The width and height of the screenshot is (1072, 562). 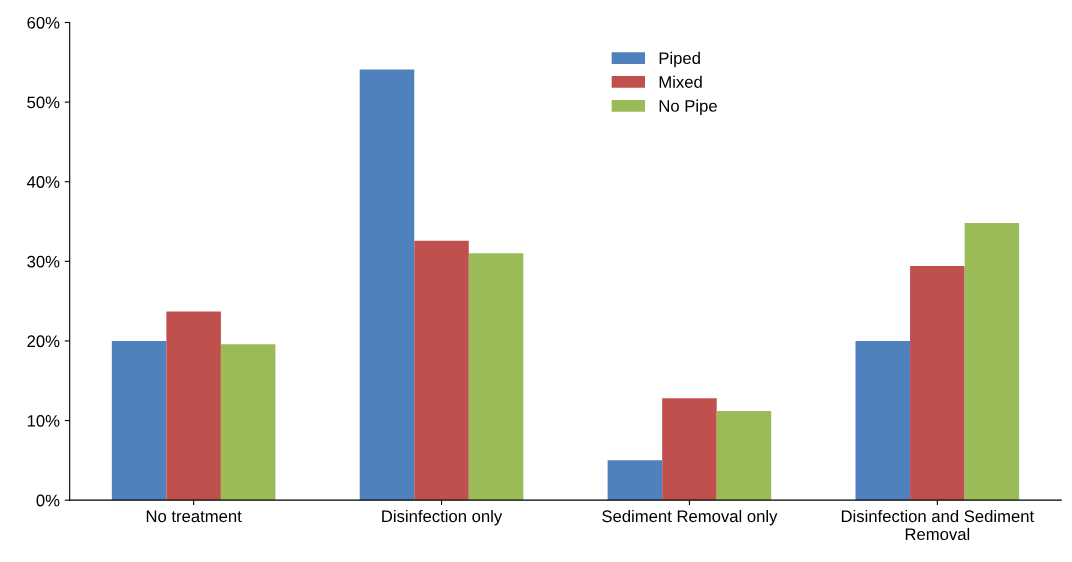 I want to click on y-tick-label: 60%, so click(x=43, y=22).